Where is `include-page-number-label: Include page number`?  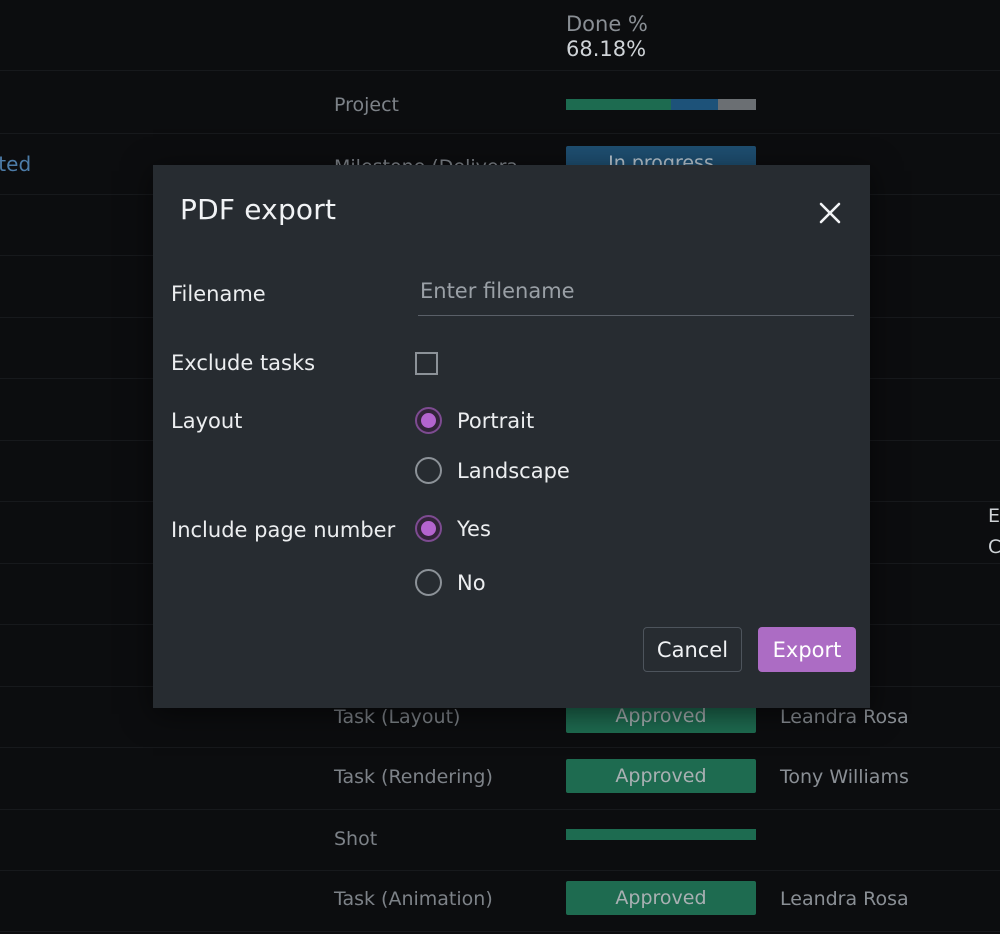
include-page-number-label: Include page number is located at coordinates (283, 530).